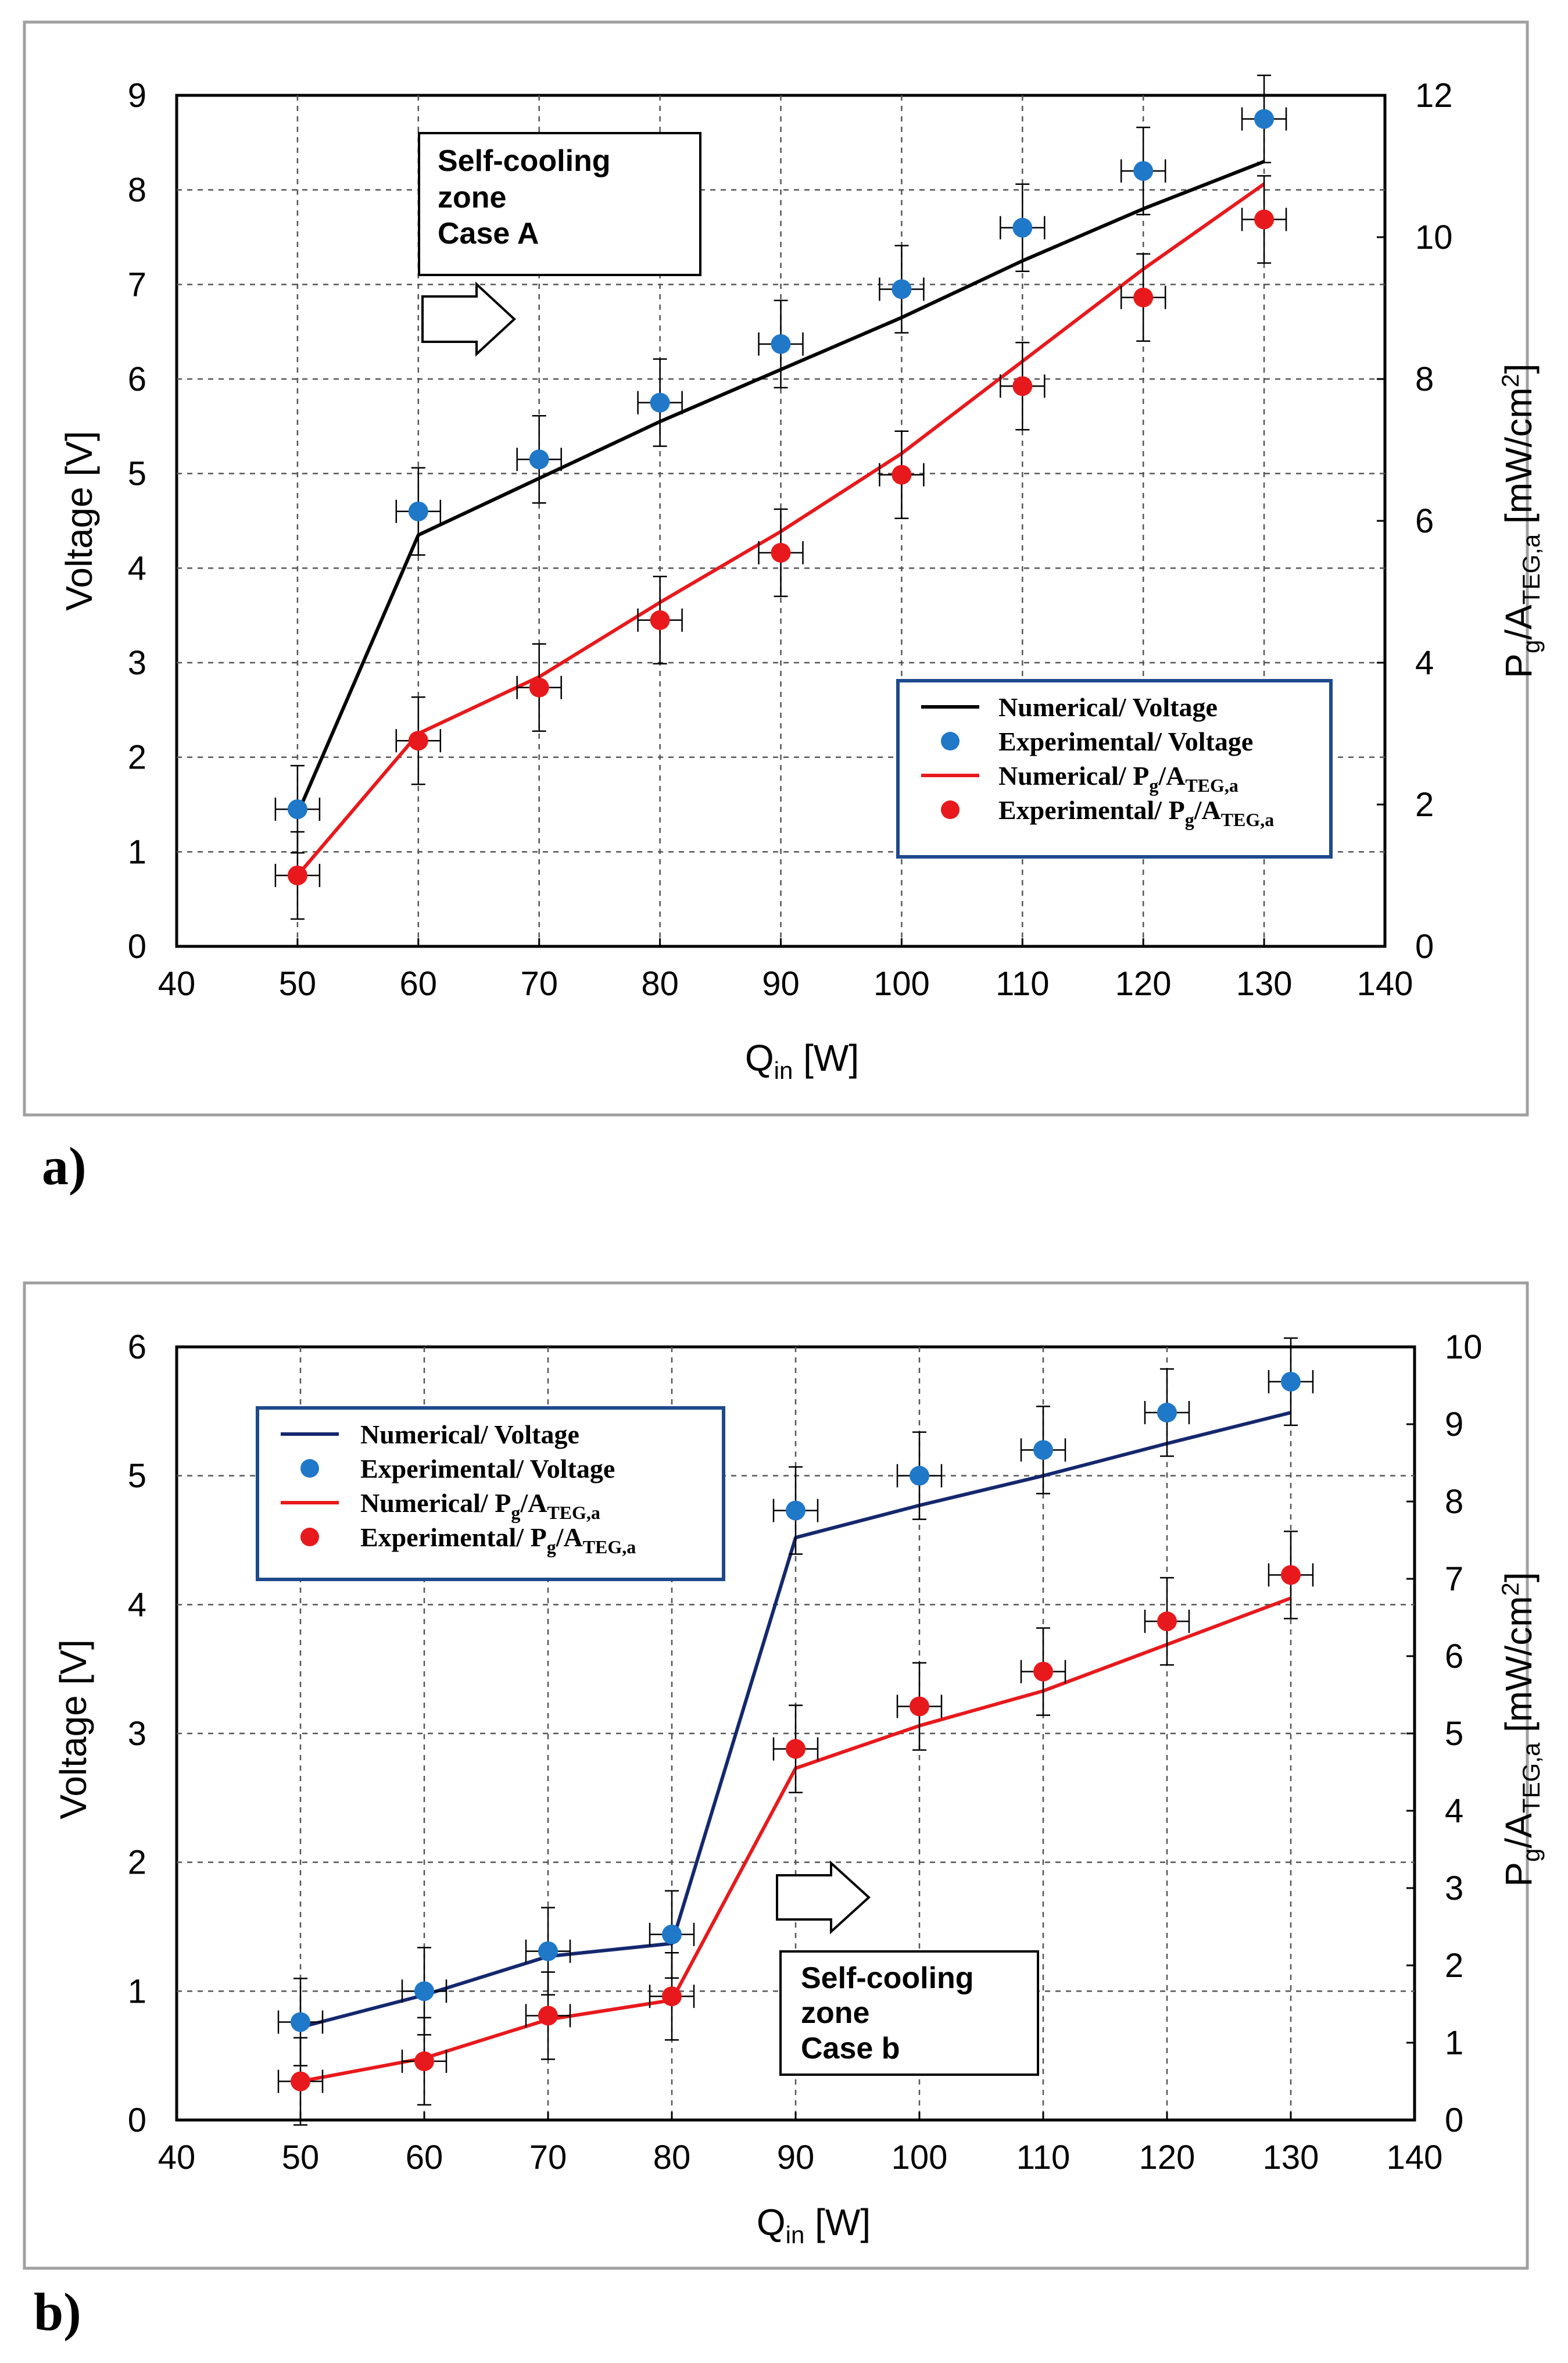  Describe the element at coordinates (1454, 2043) in the screenshot. I see `y-right-tick-label: 1` at that location.